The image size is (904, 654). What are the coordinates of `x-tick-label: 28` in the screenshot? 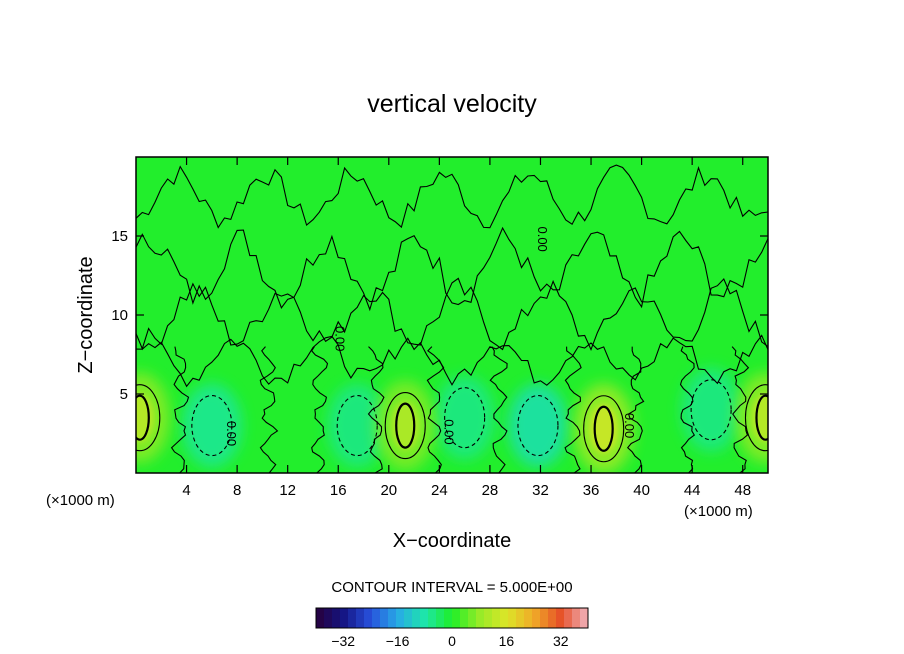 It's located at (490, 490).